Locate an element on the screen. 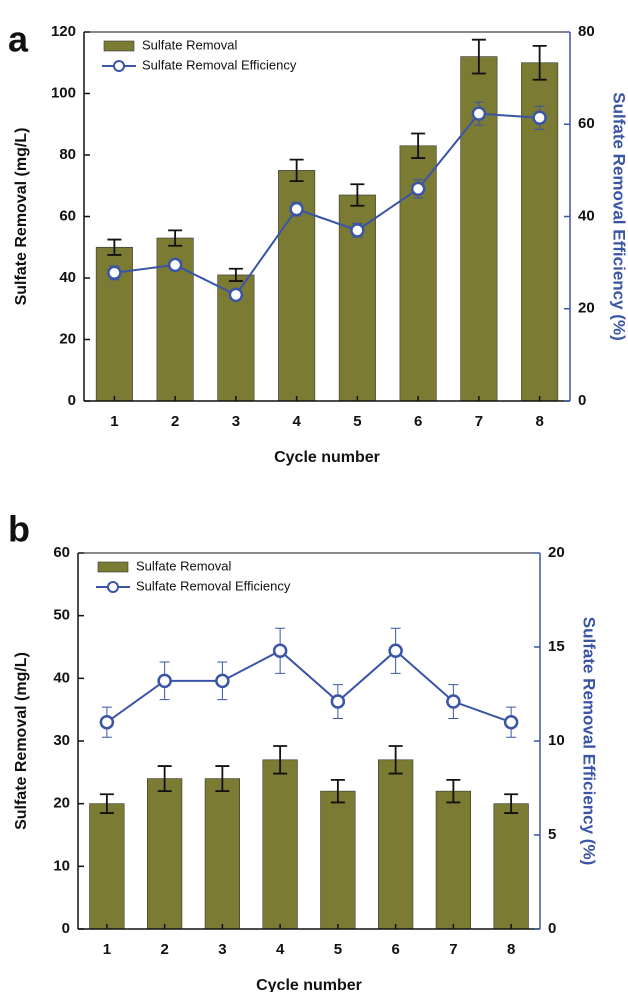 The image size is (628, 992). panel-label: a is located at coordinates (18, 39).